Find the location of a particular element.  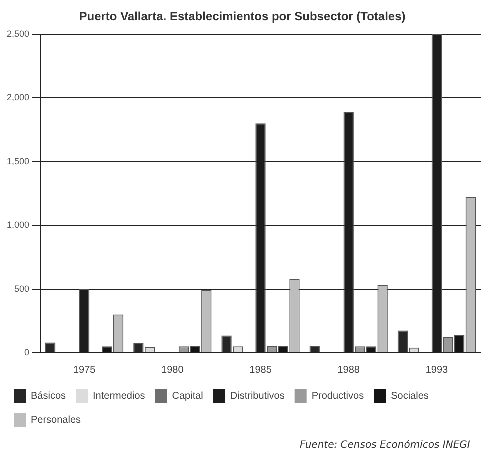

legend-label: Personales is located at coordinates (56, 420).